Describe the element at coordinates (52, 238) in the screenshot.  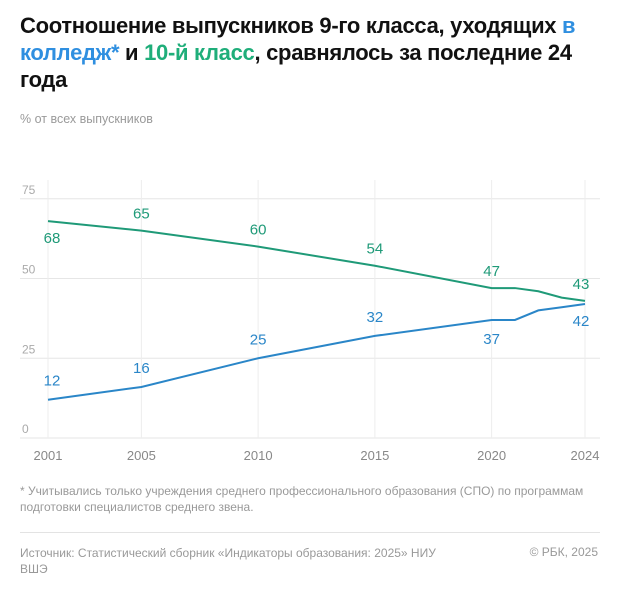
I see `data-label: 68` at that location.